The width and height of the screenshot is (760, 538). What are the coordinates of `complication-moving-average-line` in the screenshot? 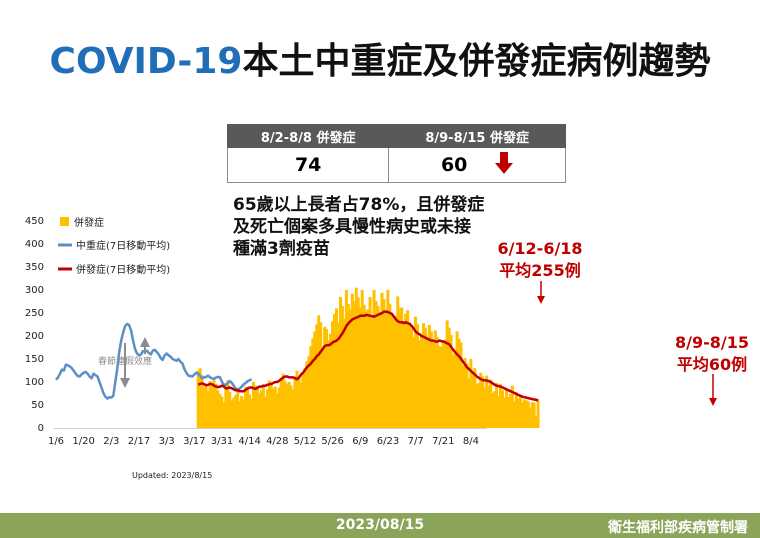 It's located at (368, 356).